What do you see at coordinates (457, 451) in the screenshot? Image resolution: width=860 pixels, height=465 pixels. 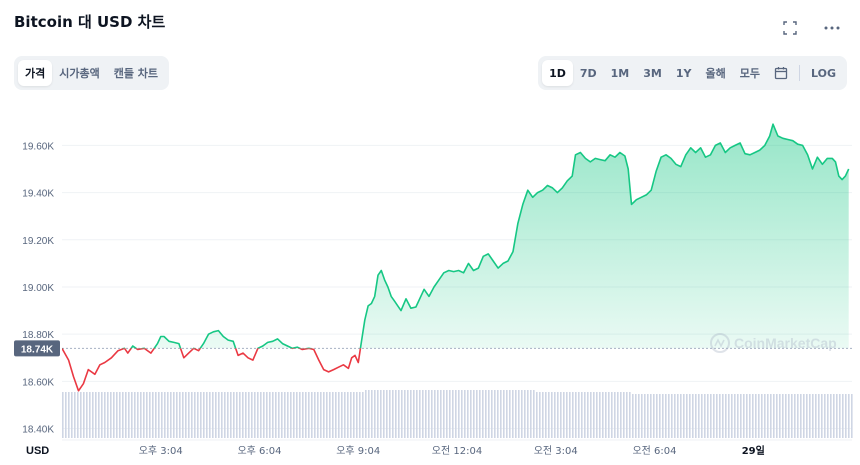 I see `x-tick-label: 오전 12:04` at bounding box center [457, 451].